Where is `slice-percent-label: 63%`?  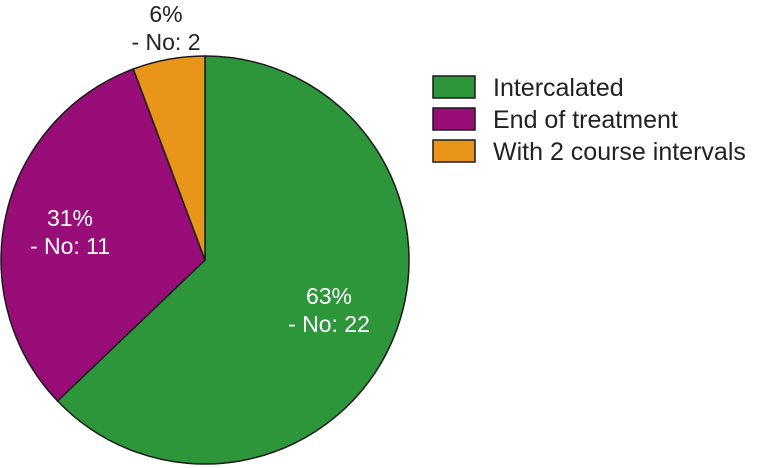
slice-percent-label: 63% is located at coordinates (329, 296).